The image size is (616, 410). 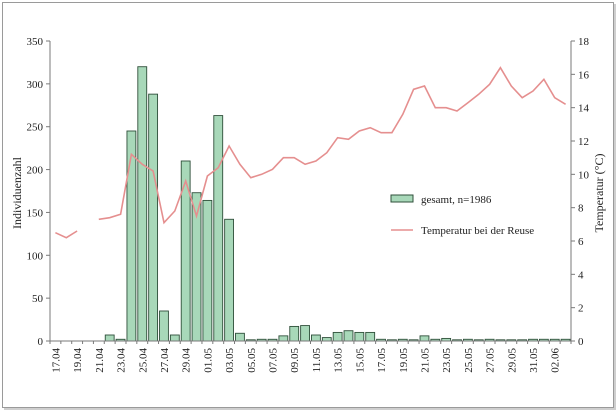 What do you see at coordinates (404, 360) in the screenshot?
I see `x-tick-label: 19.05` at bounding box center [404, 360].